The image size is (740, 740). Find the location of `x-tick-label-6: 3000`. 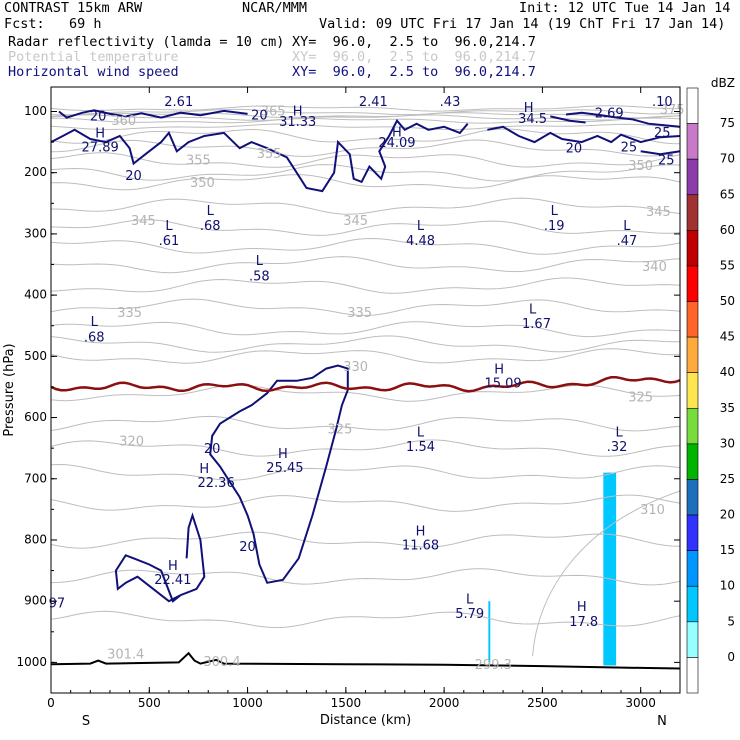

x-tick-label-6: 3000 is located at coordinates (640, 703).